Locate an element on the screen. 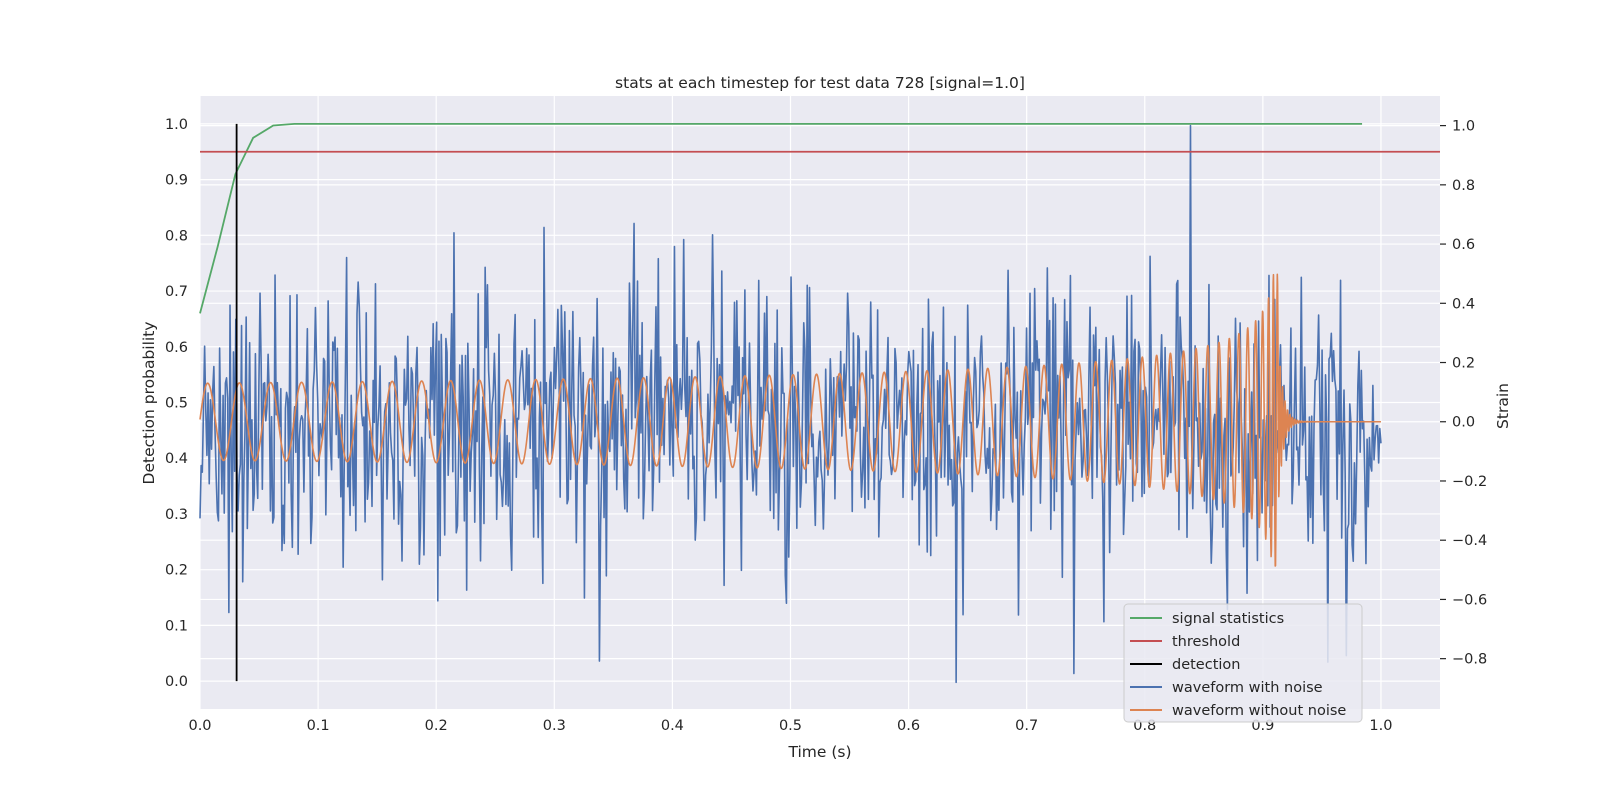 The width and height of the screenshot is (1600, 800). x-tick-label: 0.1 is located at coordinates (318, 726).